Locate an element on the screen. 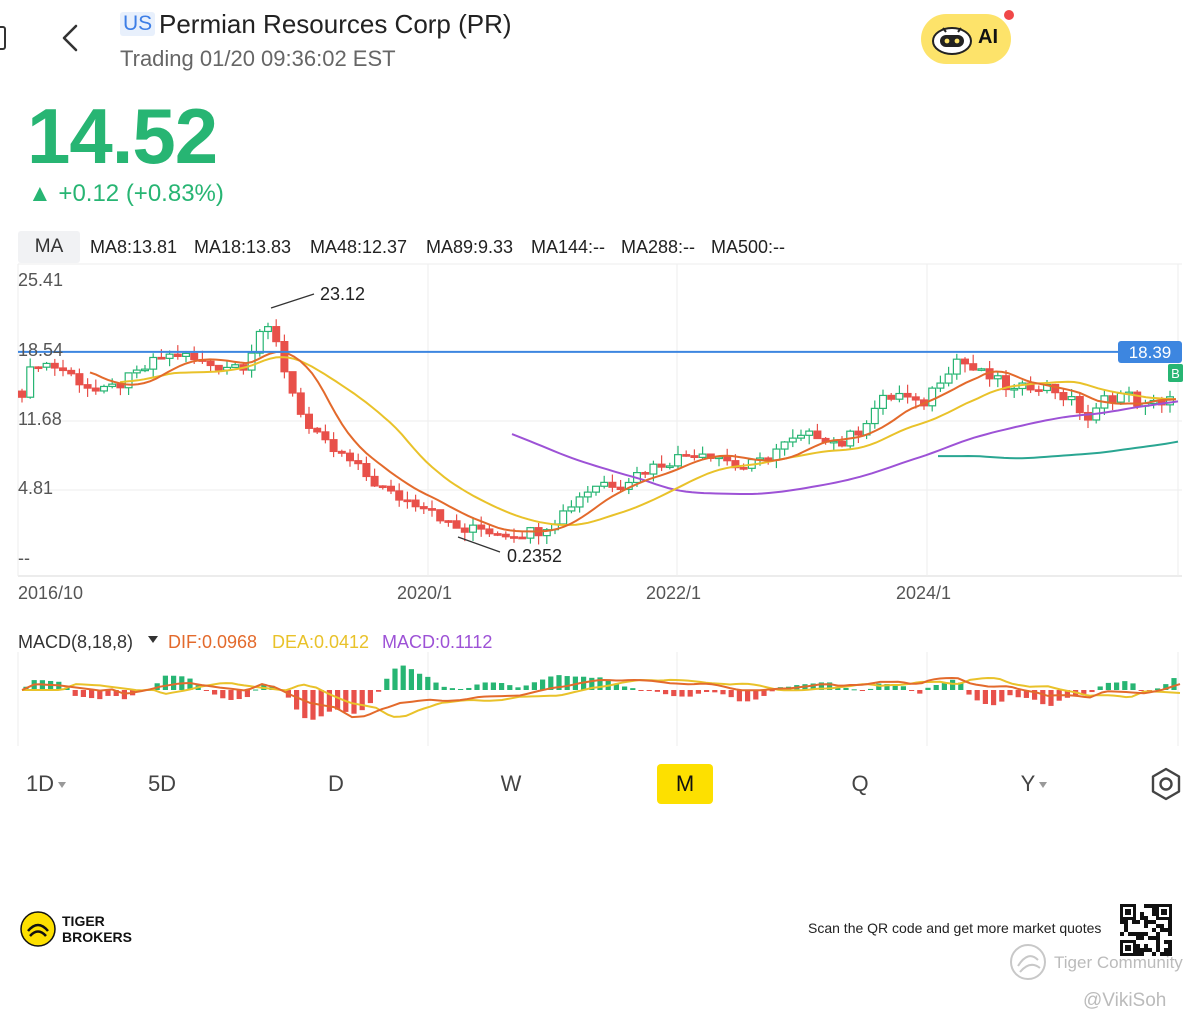 This screenshot has height=1029, width=1200. b-marker: B is located at coordinates (1175, 373).